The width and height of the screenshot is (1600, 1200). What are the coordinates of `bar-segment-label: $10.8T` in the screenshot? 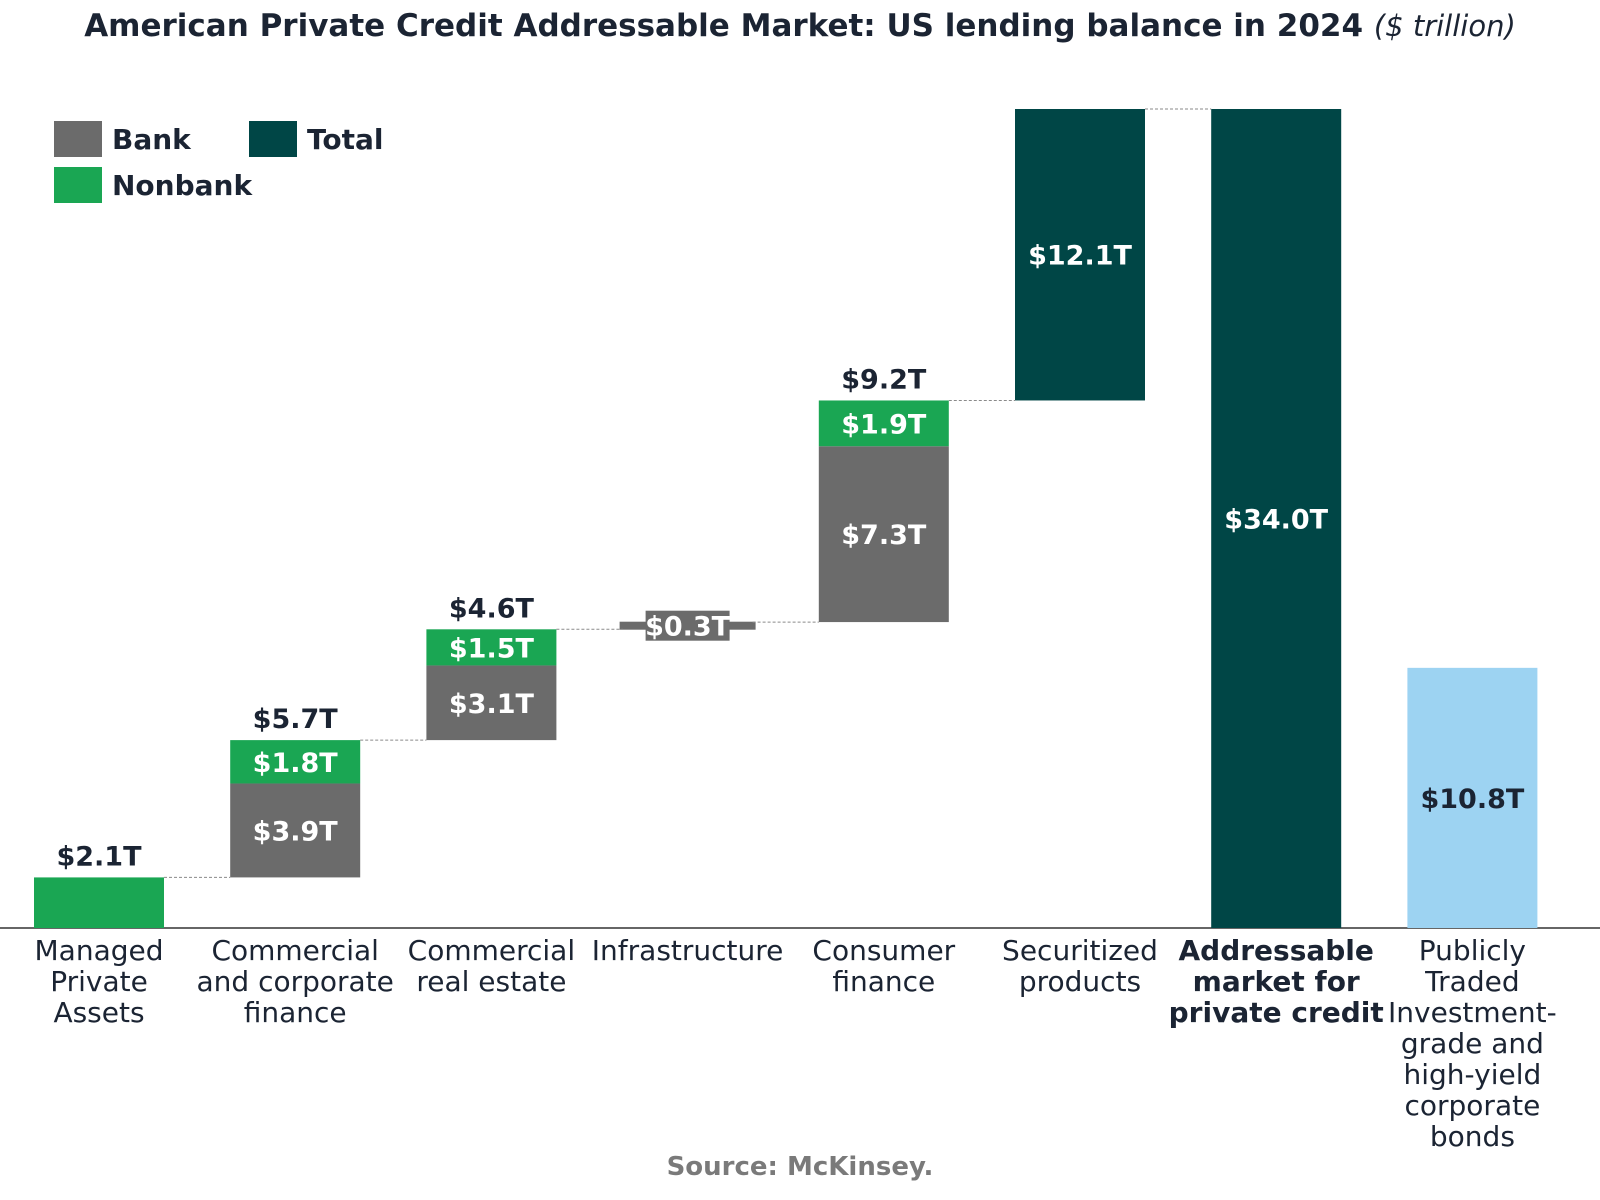 It's located at (1472, 799).